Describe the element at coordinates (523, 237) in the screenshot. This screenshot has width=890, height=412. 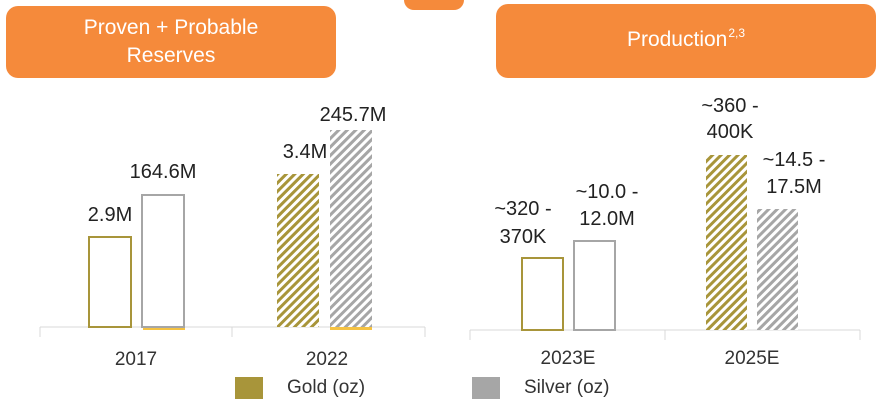
I see `label-gold-2023e-line2: 370K` at that location.